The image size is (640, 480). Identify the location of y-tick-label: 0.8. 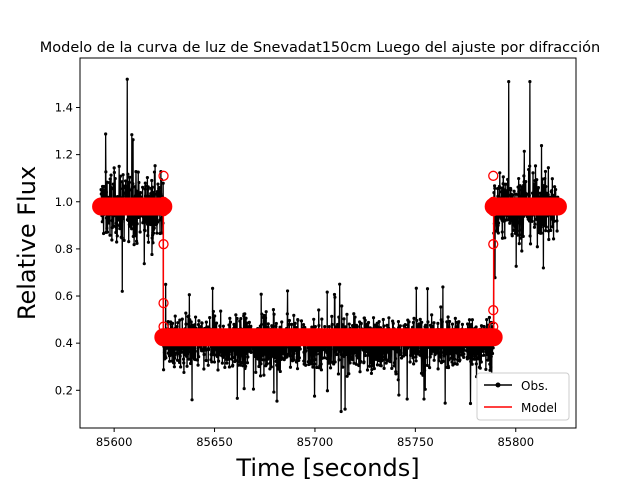
(64, 249).